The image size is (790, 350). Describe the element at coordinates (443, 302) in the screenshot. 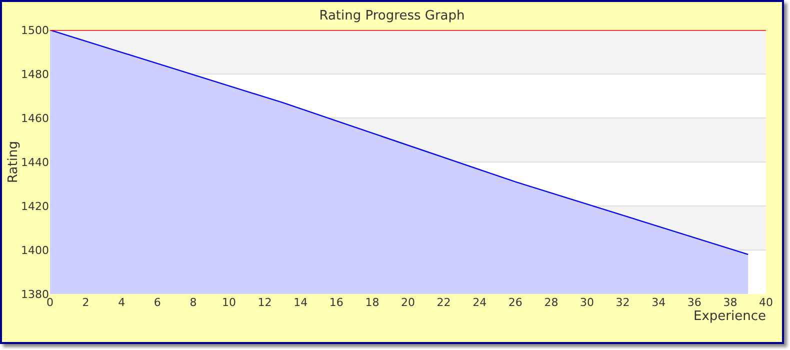

I see `x-tick-label: 22` at that location.